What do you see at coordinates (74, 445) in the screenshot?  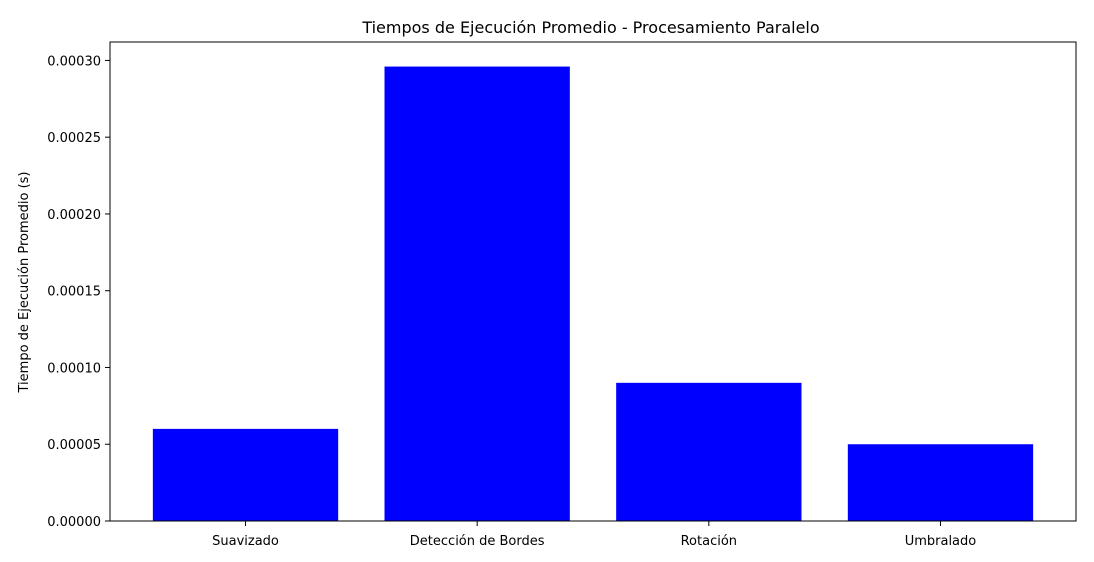 I see `y-tick-label: 0.00005` at bounding box center [74, 445].